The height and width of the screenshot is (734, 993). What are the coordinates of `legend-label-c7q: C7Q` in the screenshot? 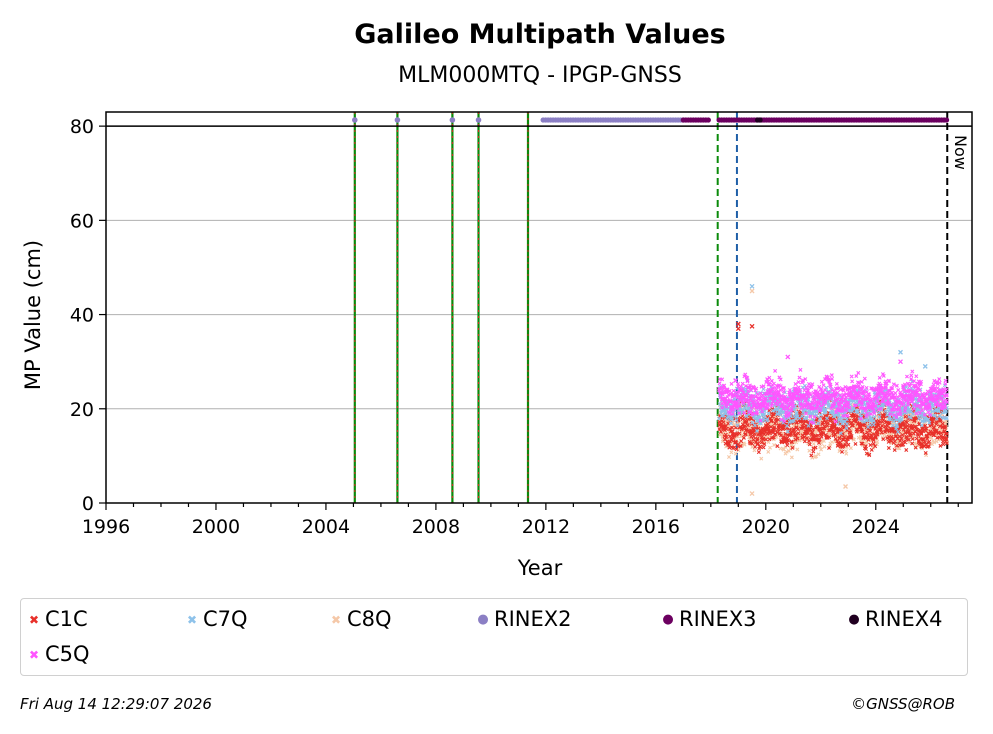 It's located at (225, 619).